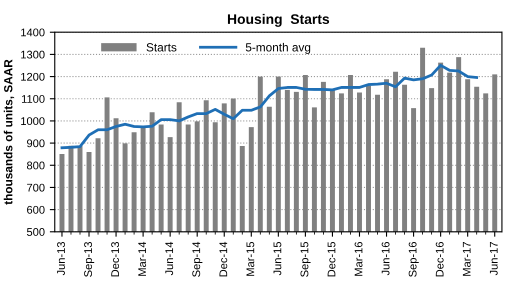 Image resolution: width=507 pixels, height=307 pixels. I want to click on y-tick-label: 1100, so click(33, 99).